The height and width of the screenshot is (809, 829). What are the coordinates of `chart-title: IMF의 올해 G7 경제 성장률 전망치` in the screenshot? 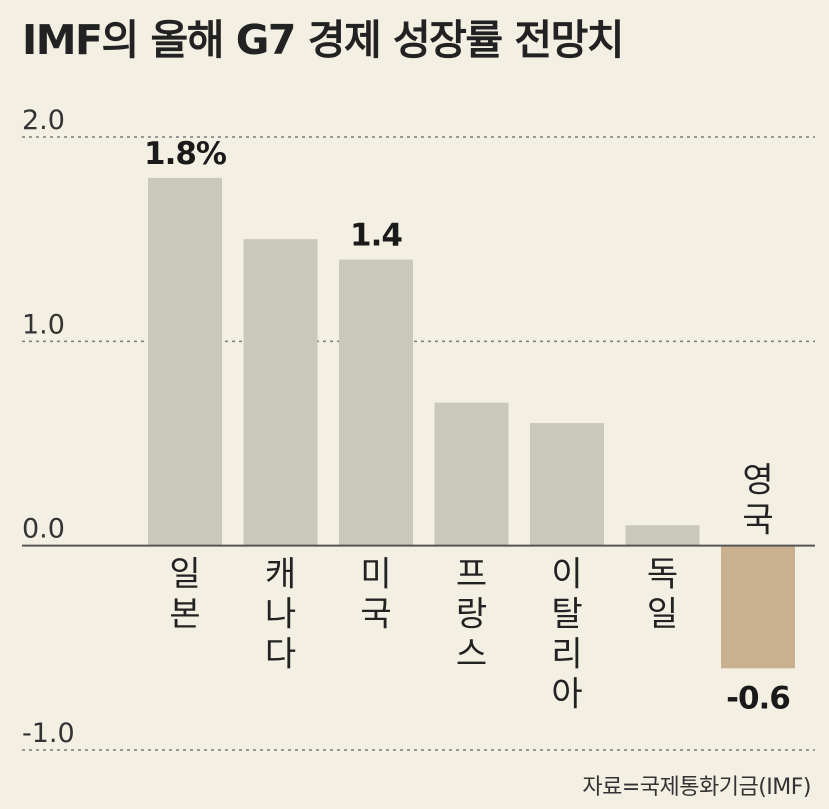 It's located at (323, 40).